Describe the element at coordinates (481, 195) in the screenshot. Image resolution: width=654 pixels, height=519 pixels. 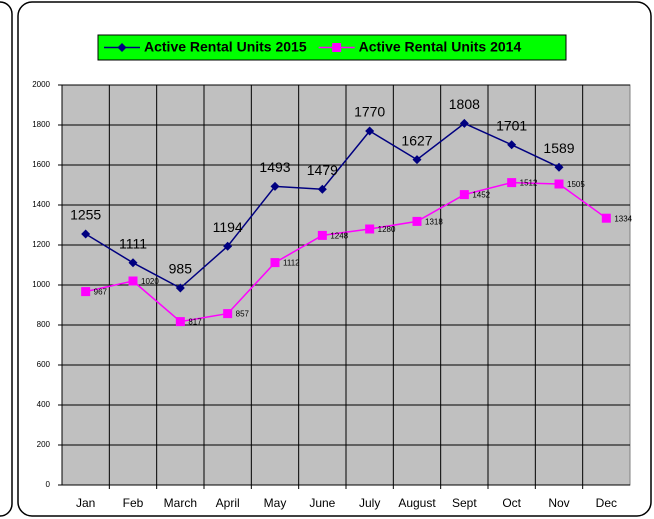
I see `data-label: 1452` at that location.